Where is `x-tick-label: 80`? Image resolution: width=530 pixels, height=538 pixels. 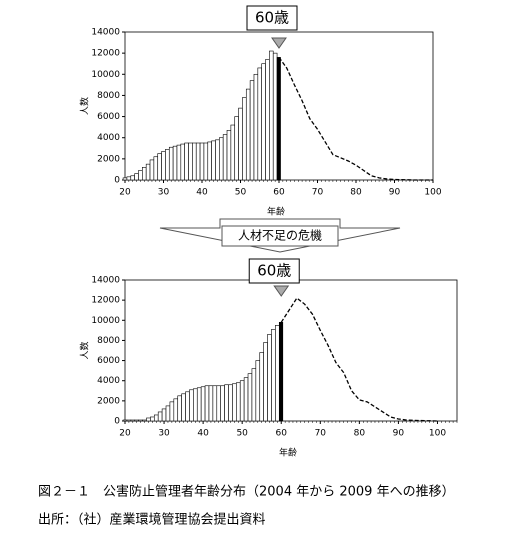
x-tick-label: 80 is located at coordinates (356, 193).